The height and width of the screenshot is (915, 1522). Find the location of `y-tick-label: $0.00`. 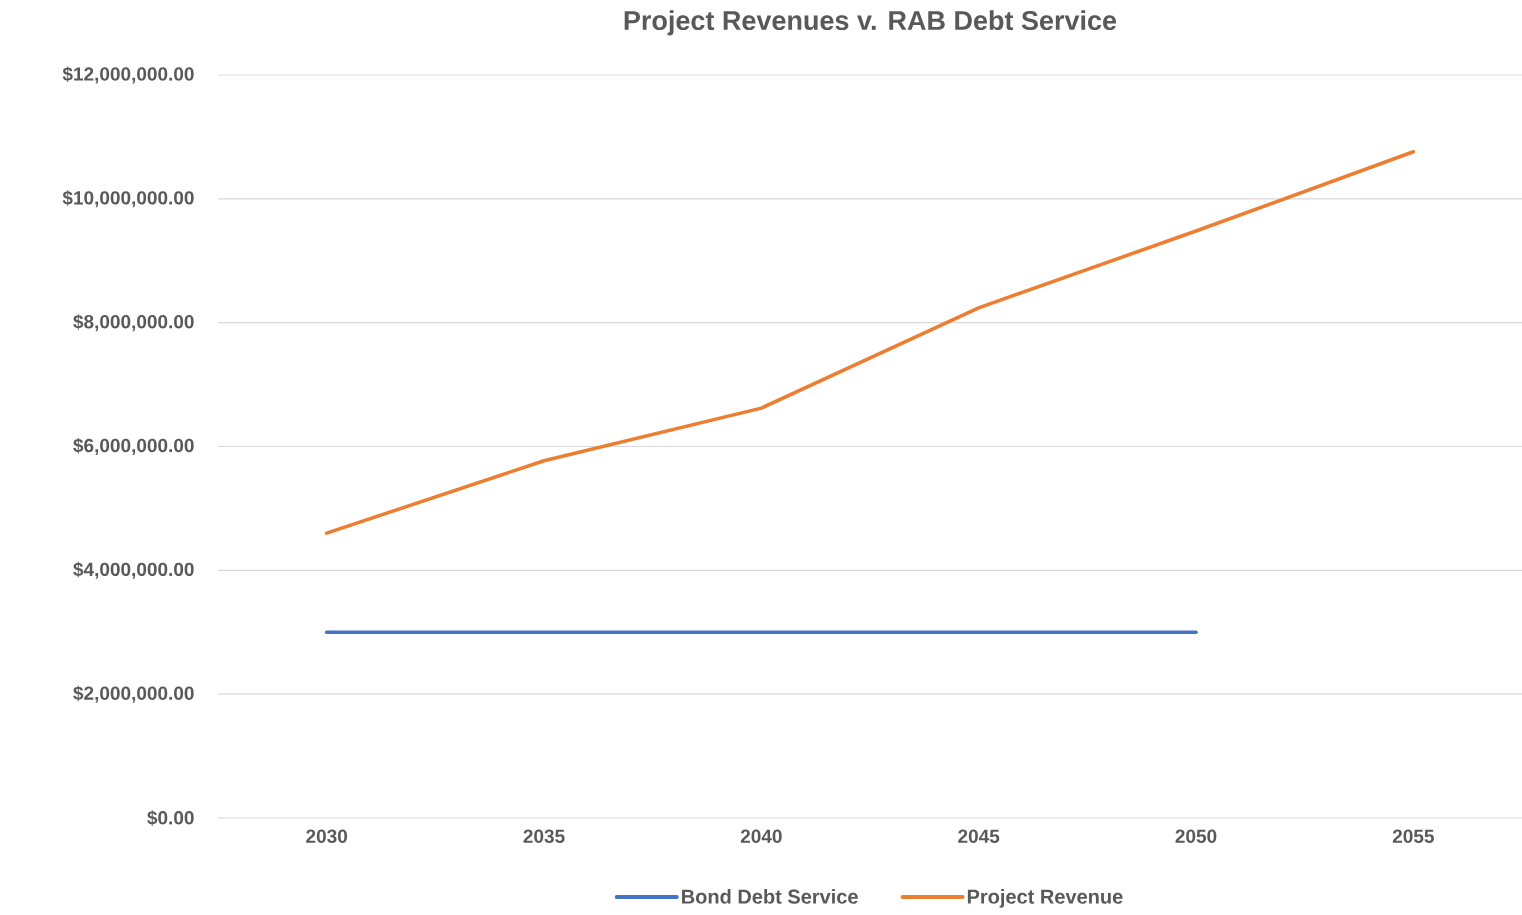

y-tick-label: $0.00 is located at coordinates (170, 818).